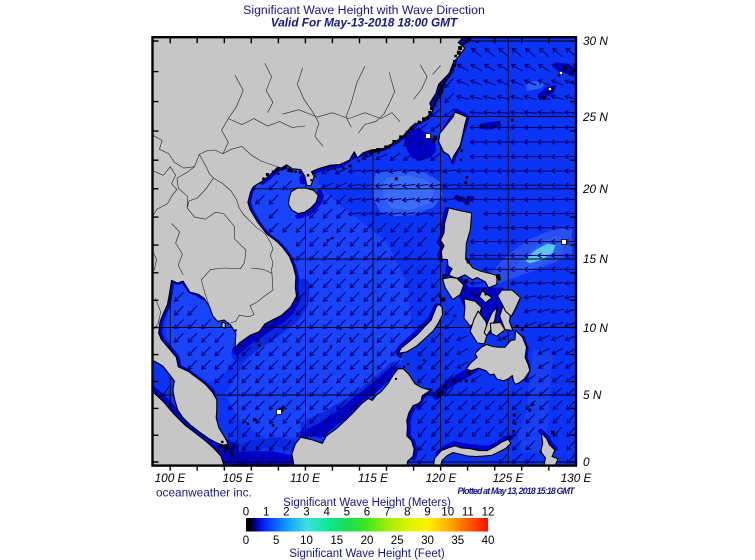  Describe the element at coordinates (266, 513) in the screenshot. I see `svg-text: 1` at that location.